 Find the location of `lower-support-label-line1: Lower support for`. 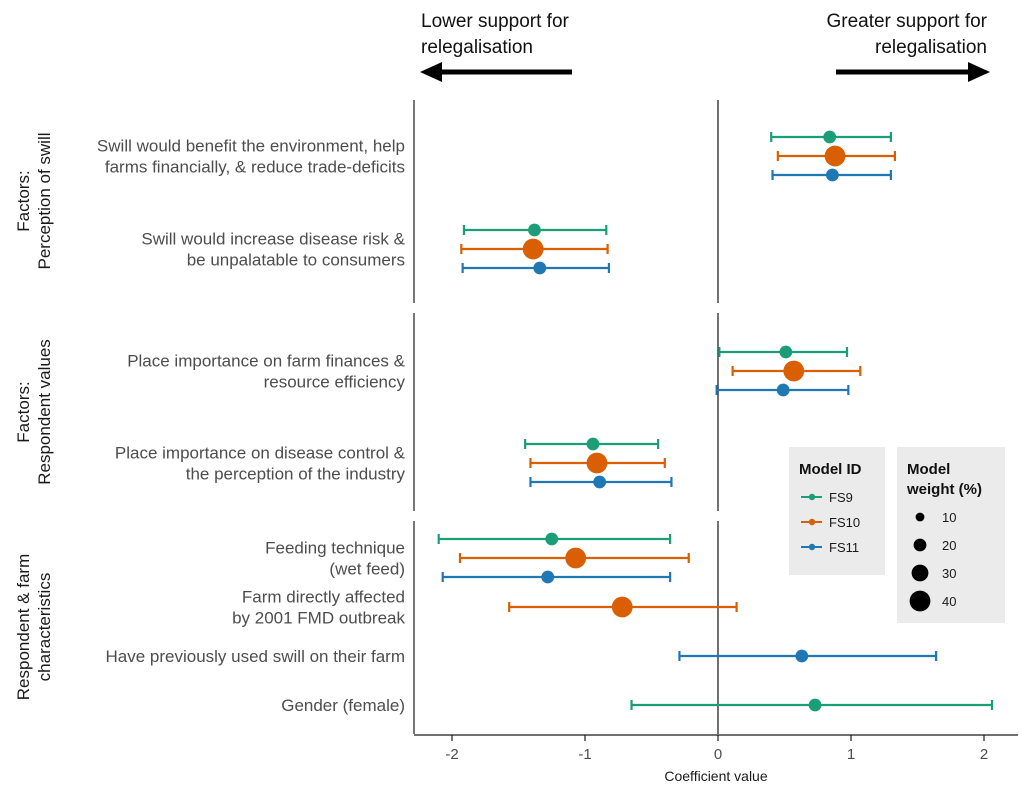

lower-support-label-line1: Lower support for is located at coordinates (495, 21).